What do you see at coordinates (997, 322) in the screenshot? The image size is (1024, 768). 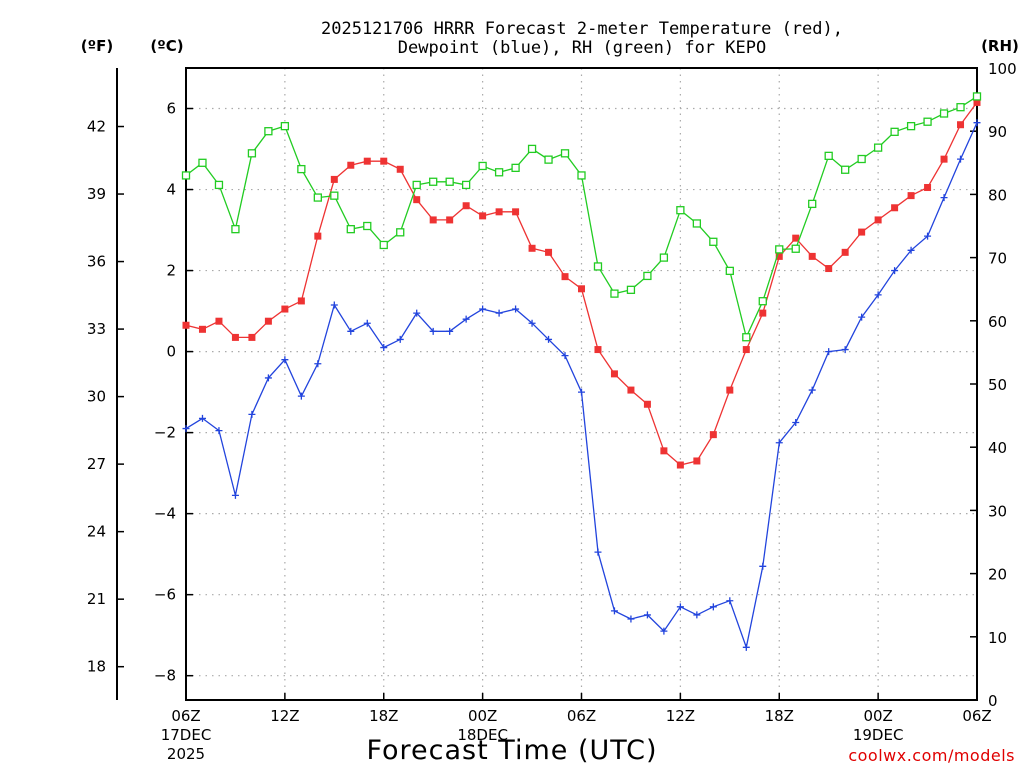 I see `rh-tick-label: 60` at bounding box center [997, 322].